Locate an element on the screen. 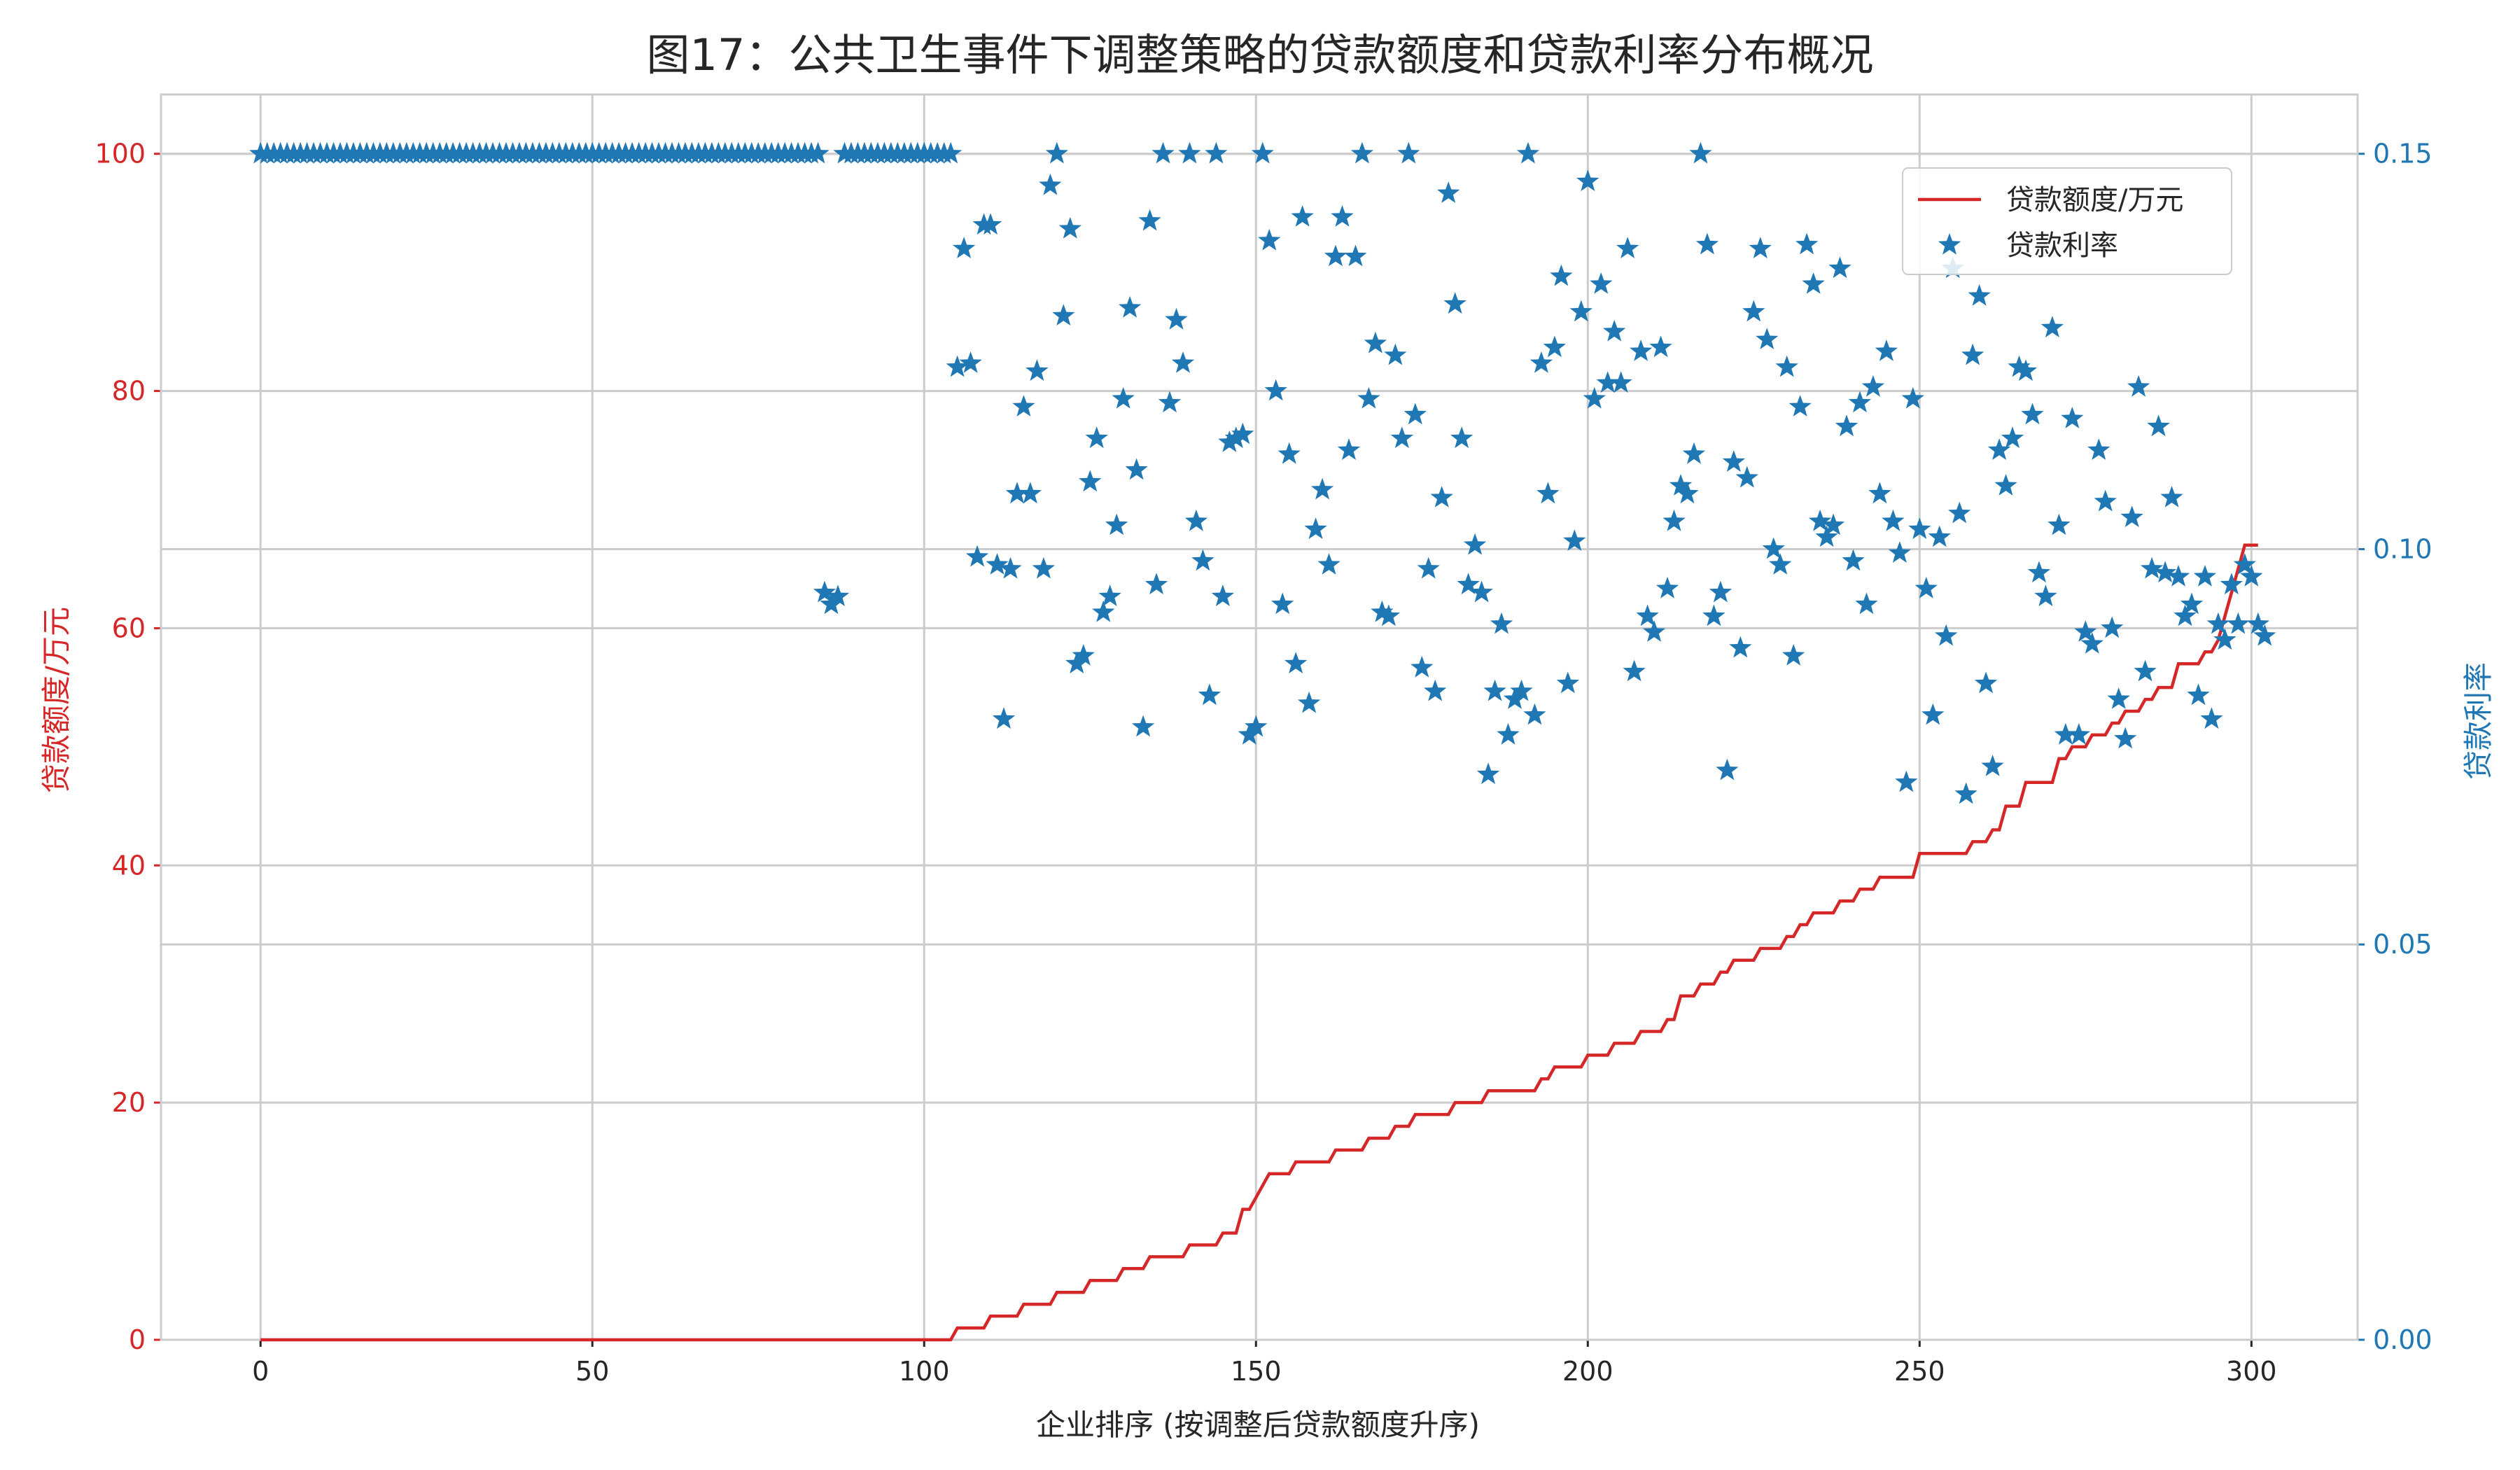 This screenshot has width=2520, height=1470. legend-rate-swatch is located at coordinates (1949, 244).